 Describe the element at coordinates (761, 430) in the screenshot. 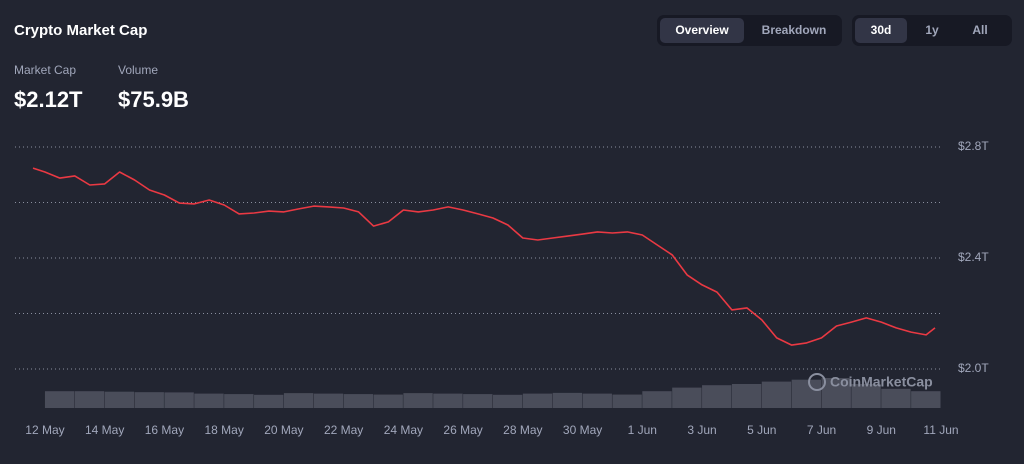

I see `x-tick-label: 5 Jun` at that location.